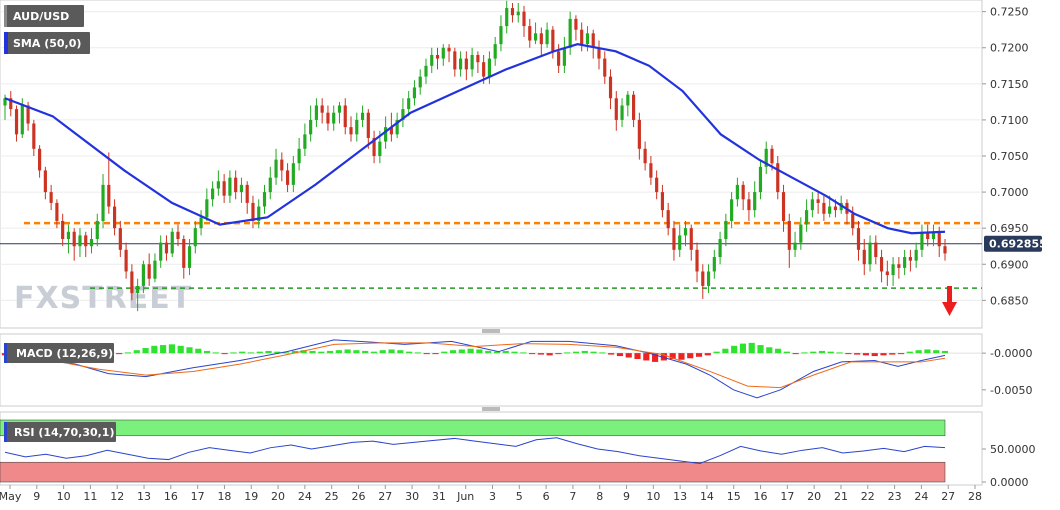  Describe the element at coordinates (1013, 449) in the screenshot. I see `rsi-tick-label: 50.0000` at that location.